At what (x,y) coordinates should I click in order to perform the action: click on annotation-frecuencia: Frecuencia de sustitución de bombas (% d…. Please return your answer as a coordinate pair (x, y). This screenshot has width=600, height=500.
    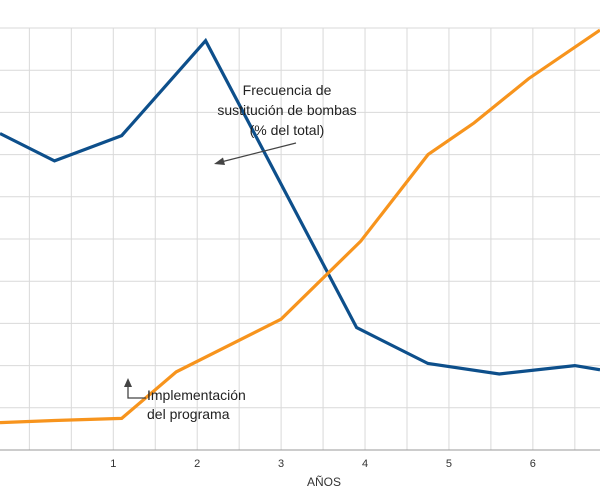
    Looking at the image, I should click on (285, 123).